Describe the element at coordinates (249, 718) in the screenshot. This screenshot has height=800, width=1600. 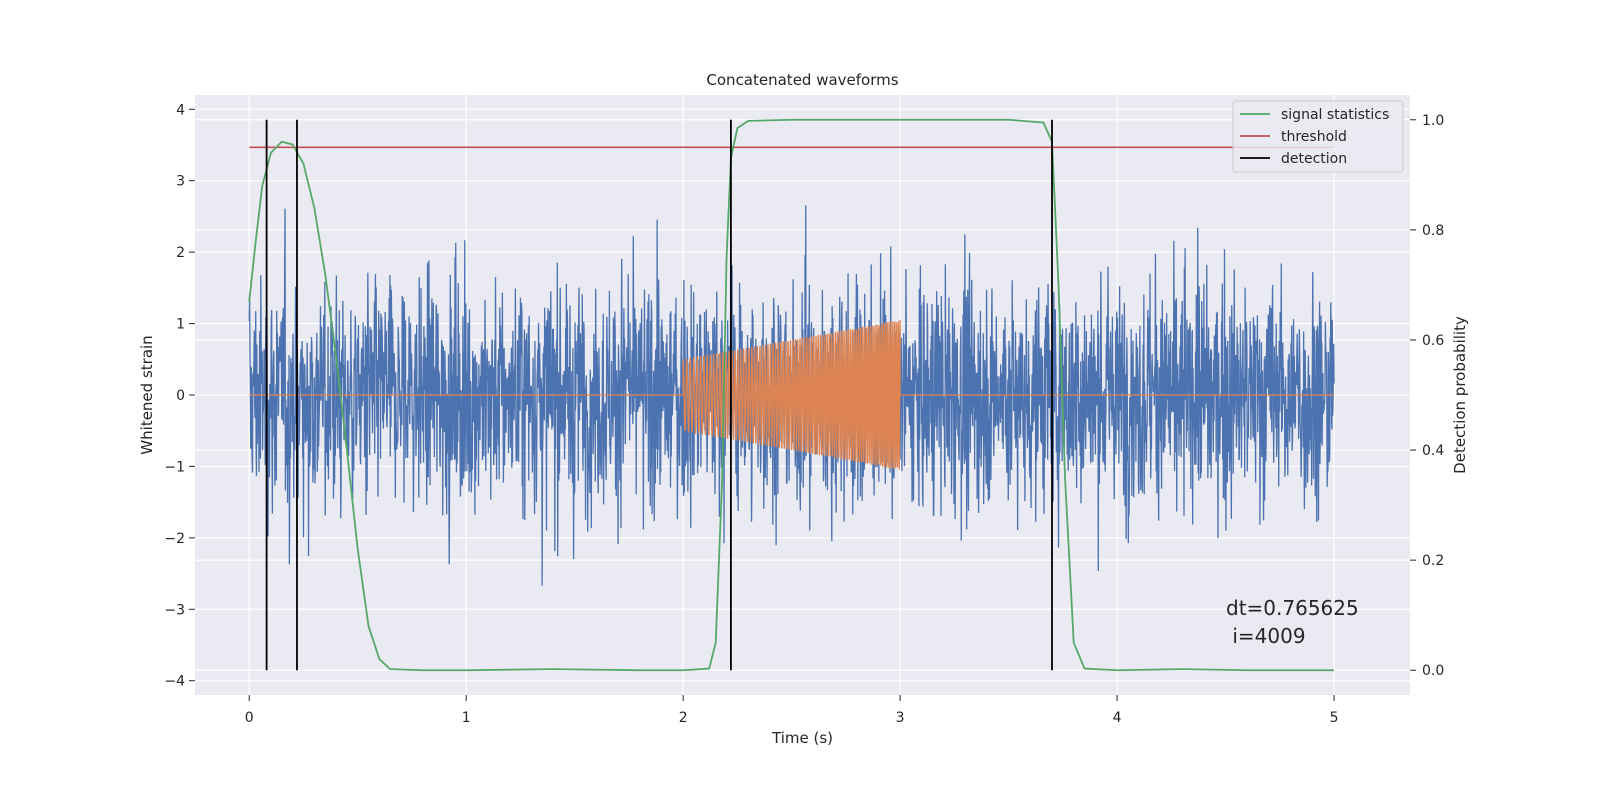
I see `x-tick-label: 0` at that location.